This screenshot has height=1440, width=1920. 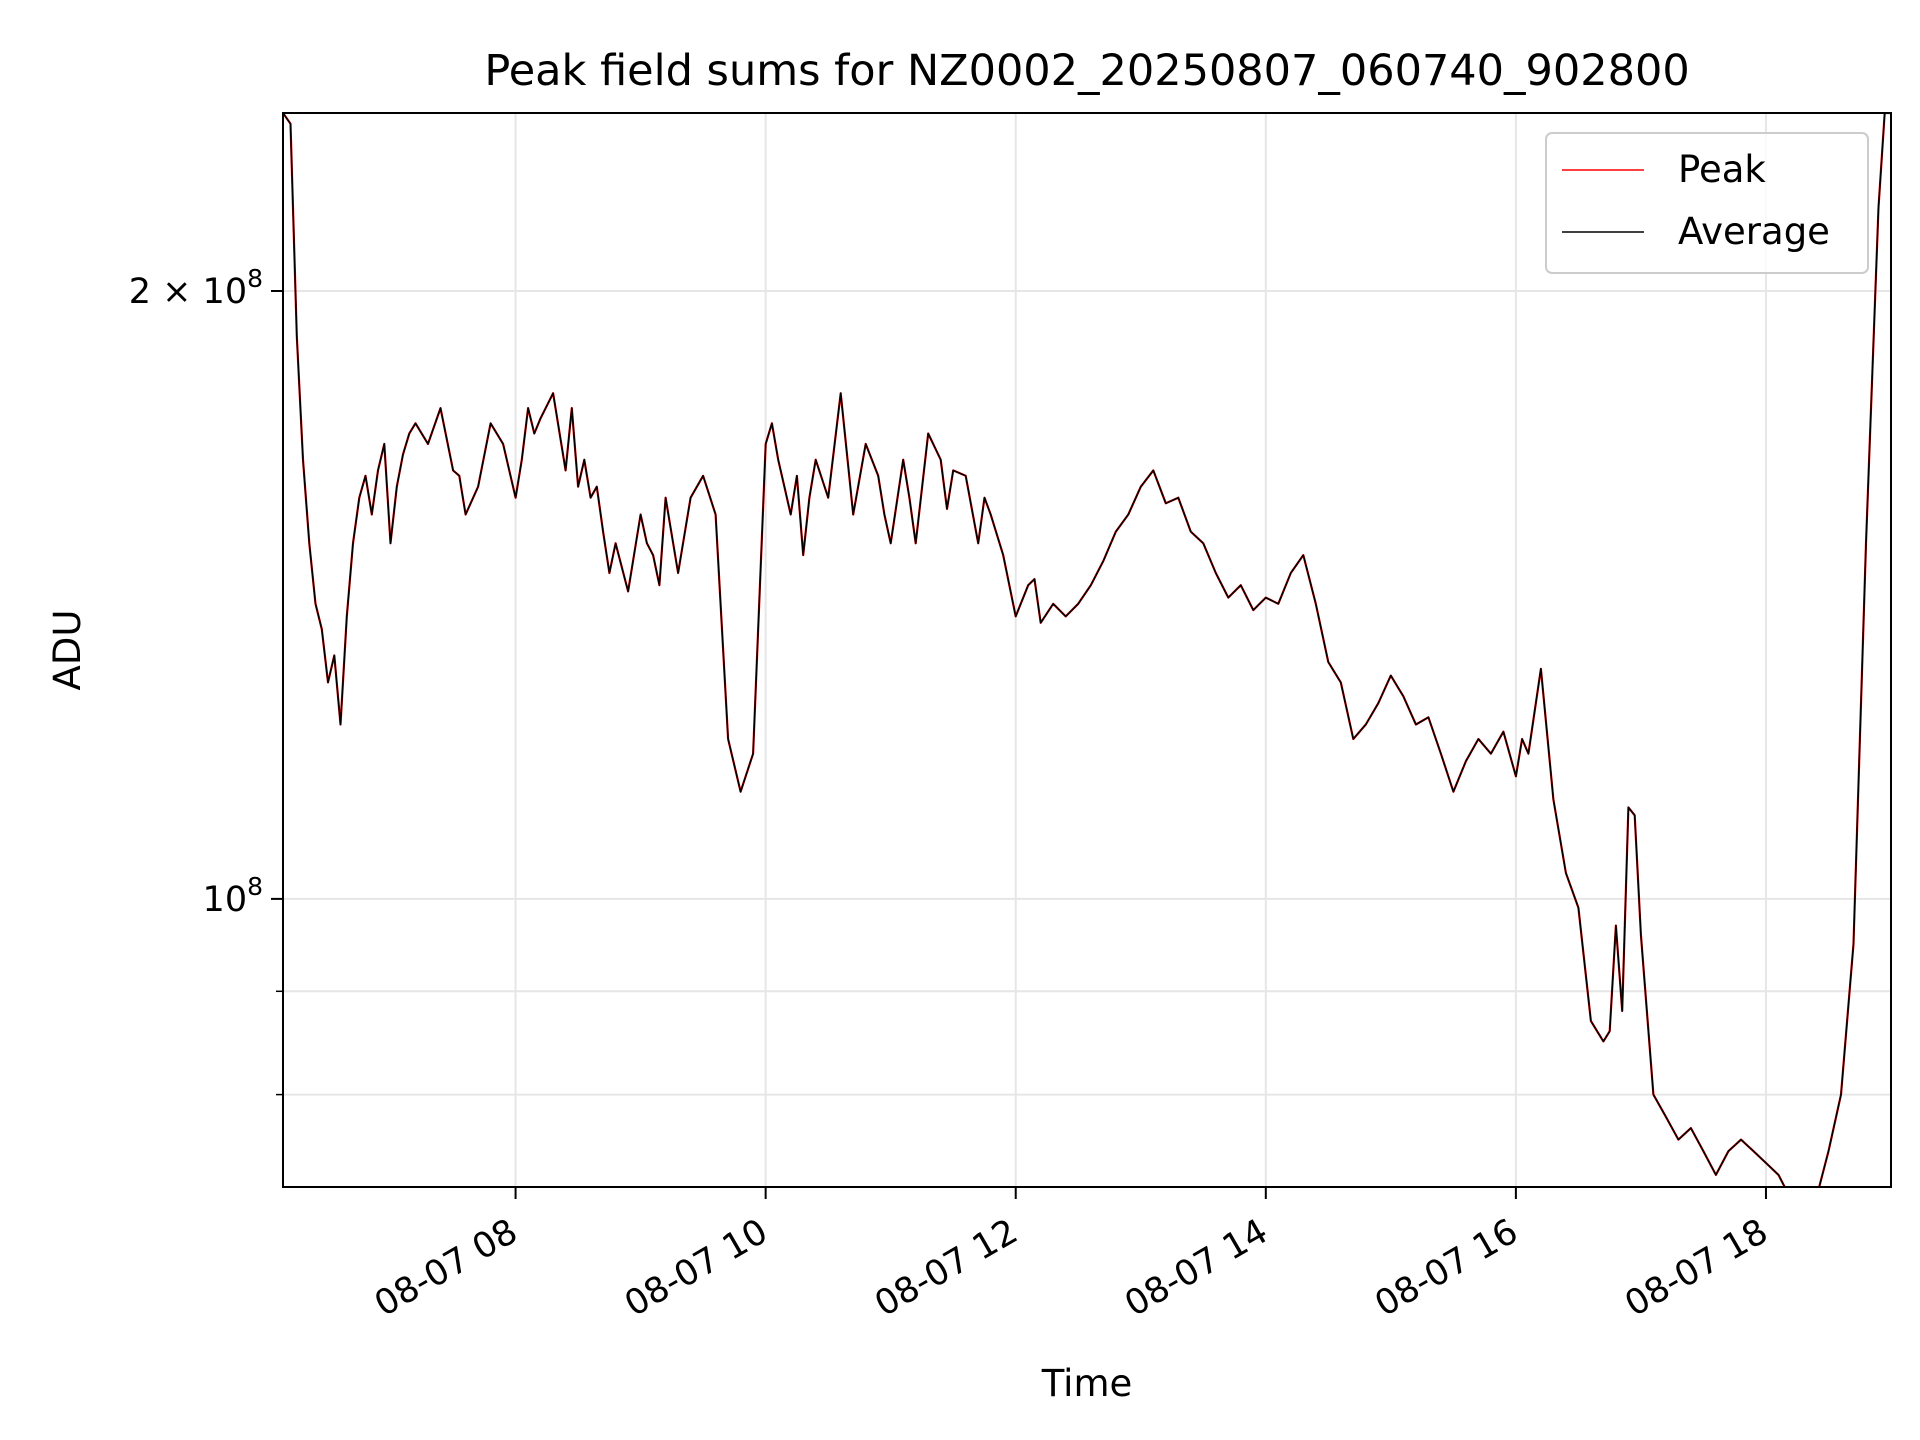 I want to click on legend: Peak Average, so click(x=1707, y=203).